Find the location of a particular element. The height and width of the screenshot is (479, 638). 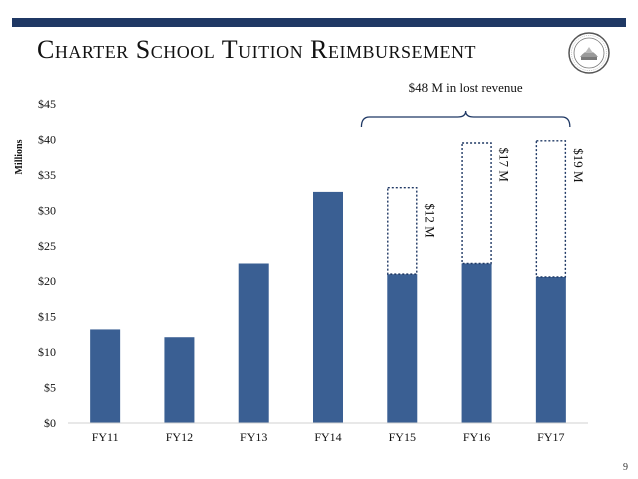

x-tick-label: FY12 is located at coordinates (179, 437).